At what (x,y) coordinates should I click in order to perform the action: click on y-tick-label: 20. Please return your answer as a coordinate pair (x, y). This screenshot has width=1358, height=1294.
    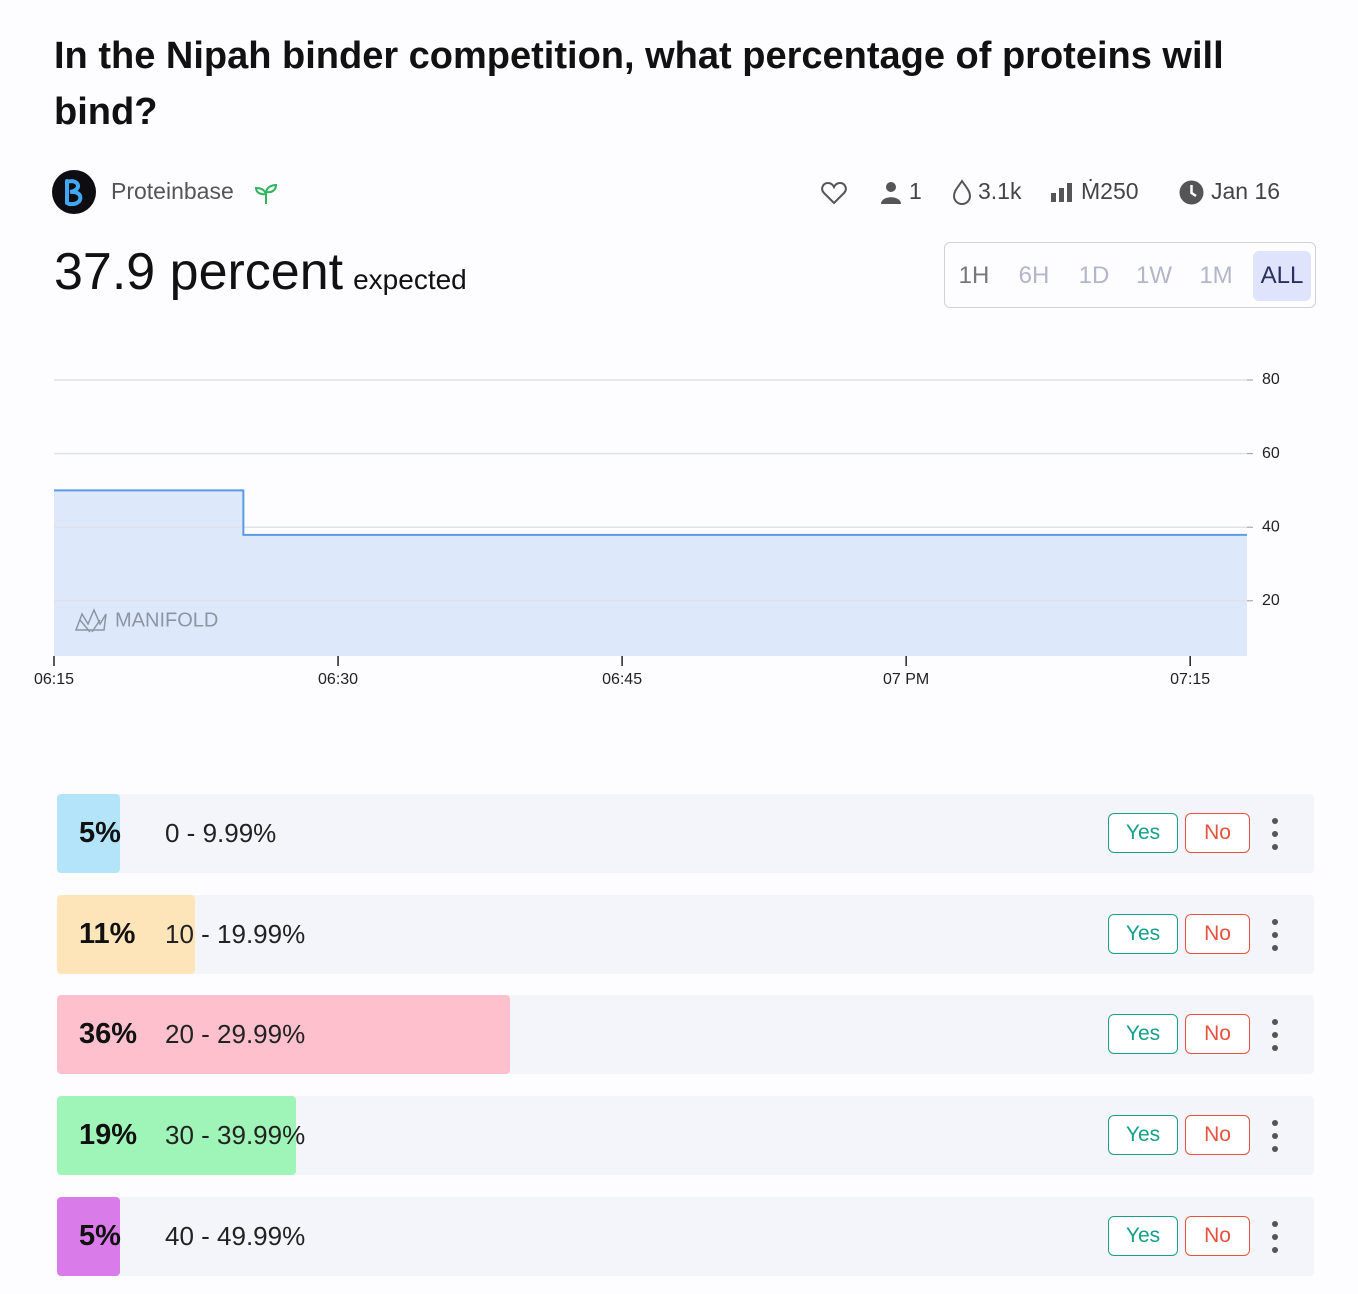
    Looking at the image, I should click on (1271, 600).